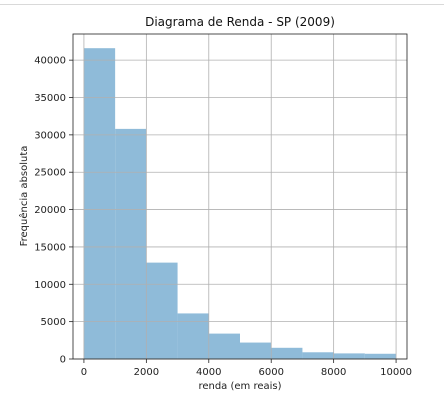  What do you see at coordinates (50, 247) in the screenshot?
I see `y-tick-label-3: 15000` at bounding box center [50, 247].